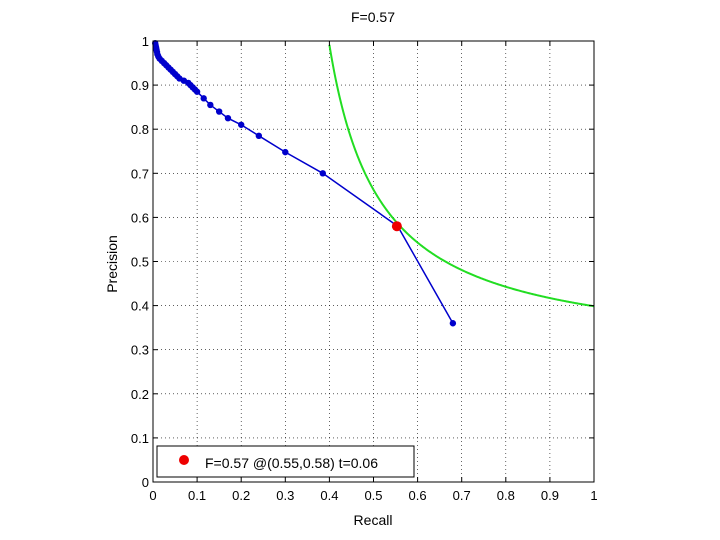  What do you see at coordinates (145, 482) in the screenshot?
I see `y-tick-label: 0` at bounding box center [145, 482].